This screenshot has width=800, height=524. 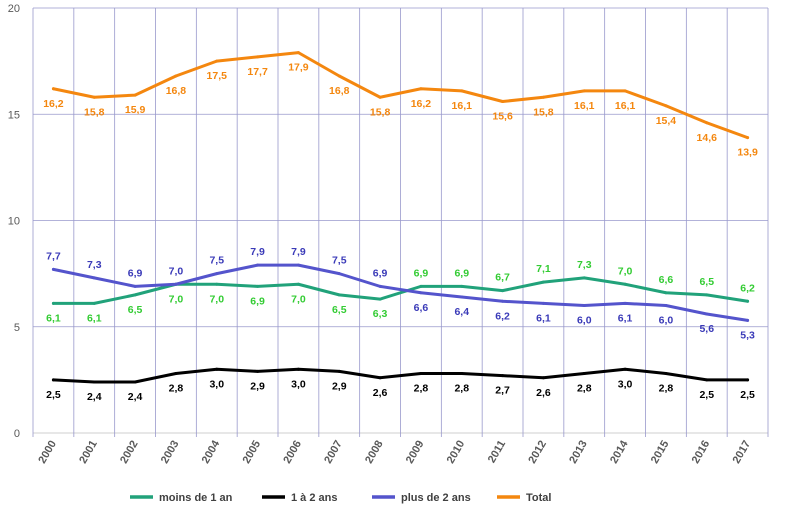 I want to click on x-tick-label: 2007, so click(x=333, y=452).